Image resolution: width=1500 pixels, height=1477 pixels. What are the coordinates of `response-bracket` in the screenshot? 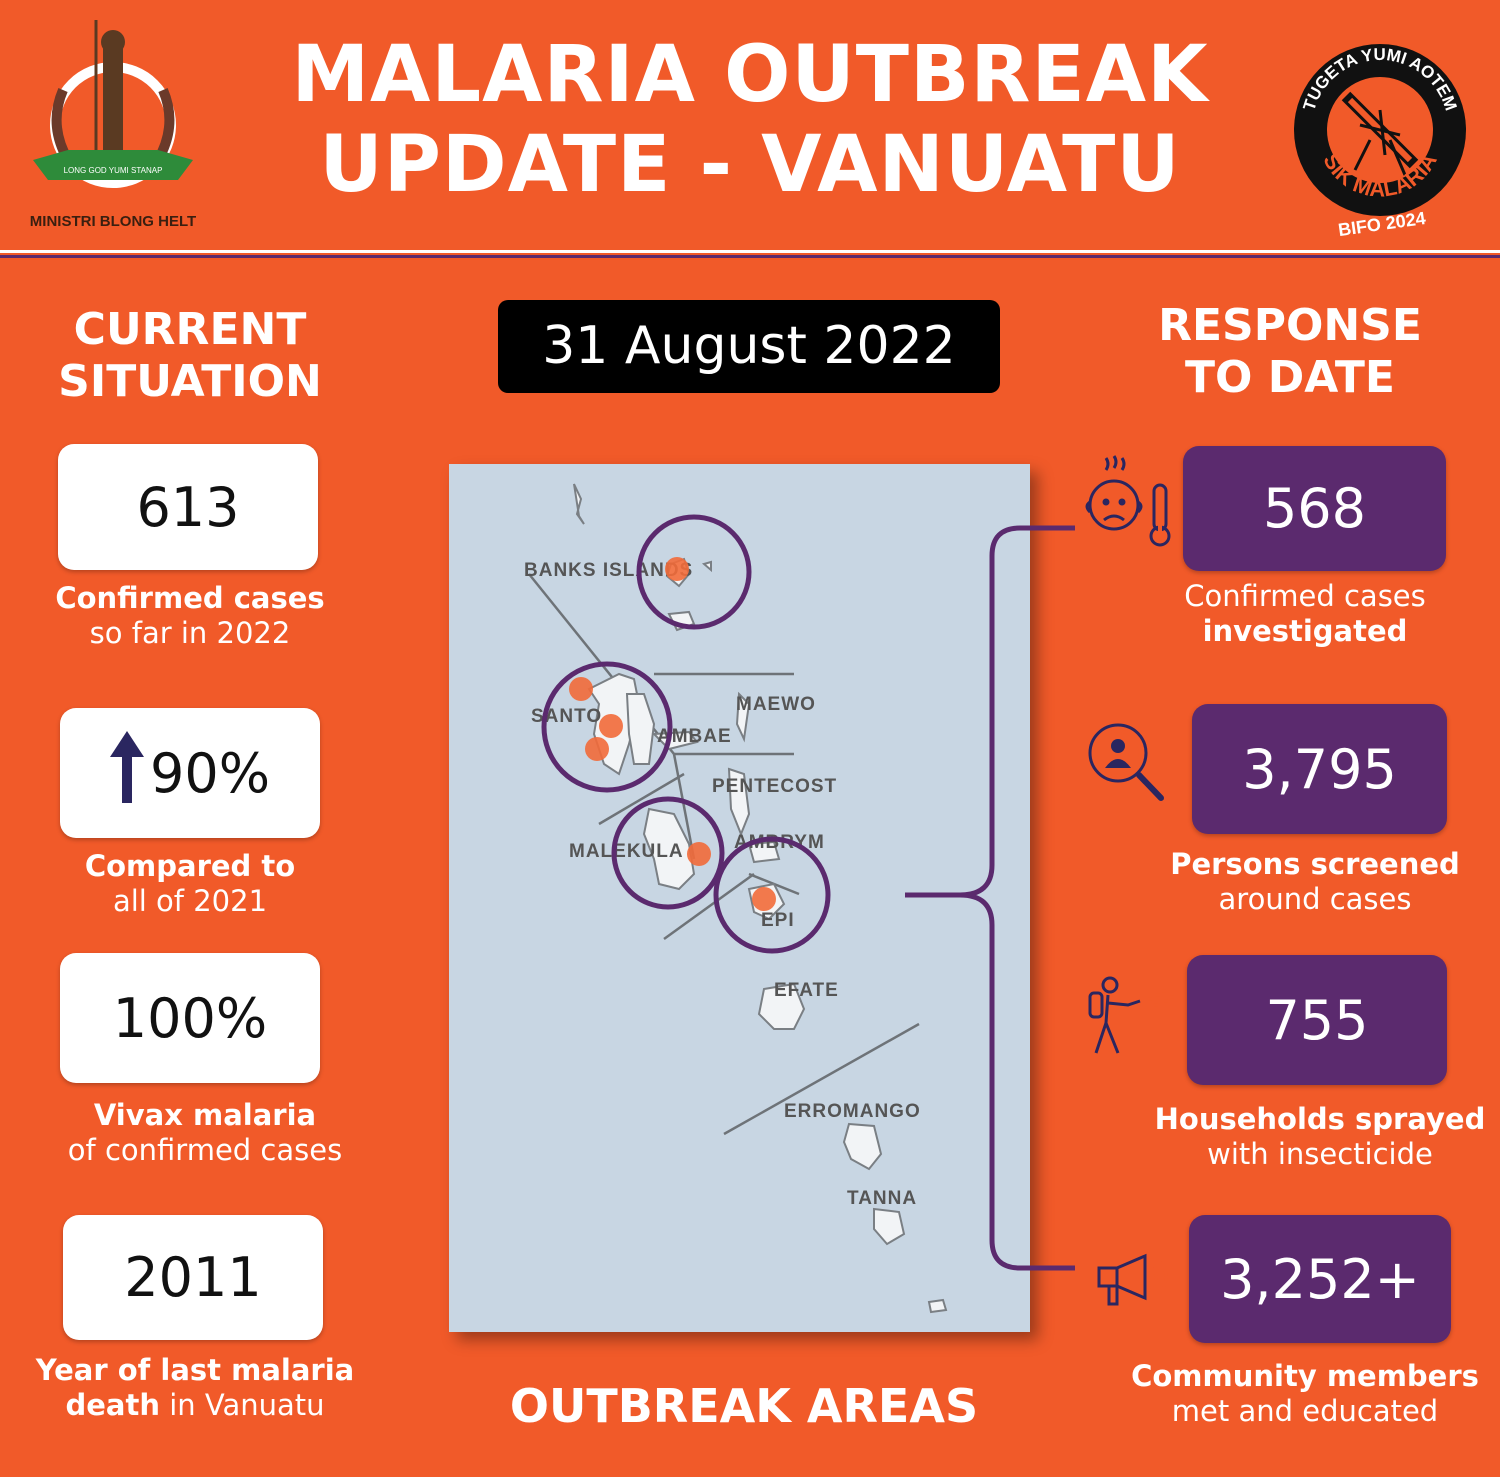 It's located at (1000, 900).